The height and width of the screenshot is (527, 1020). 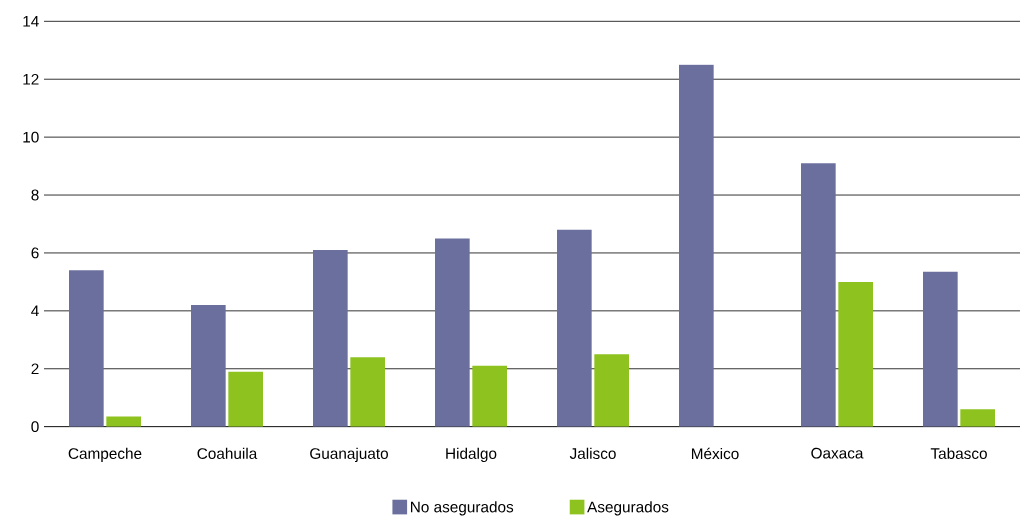 What do you see at coordinates (35, 195) in the screenshot?
I see `y-tick-label: 8` at bounding box center [35, 195].